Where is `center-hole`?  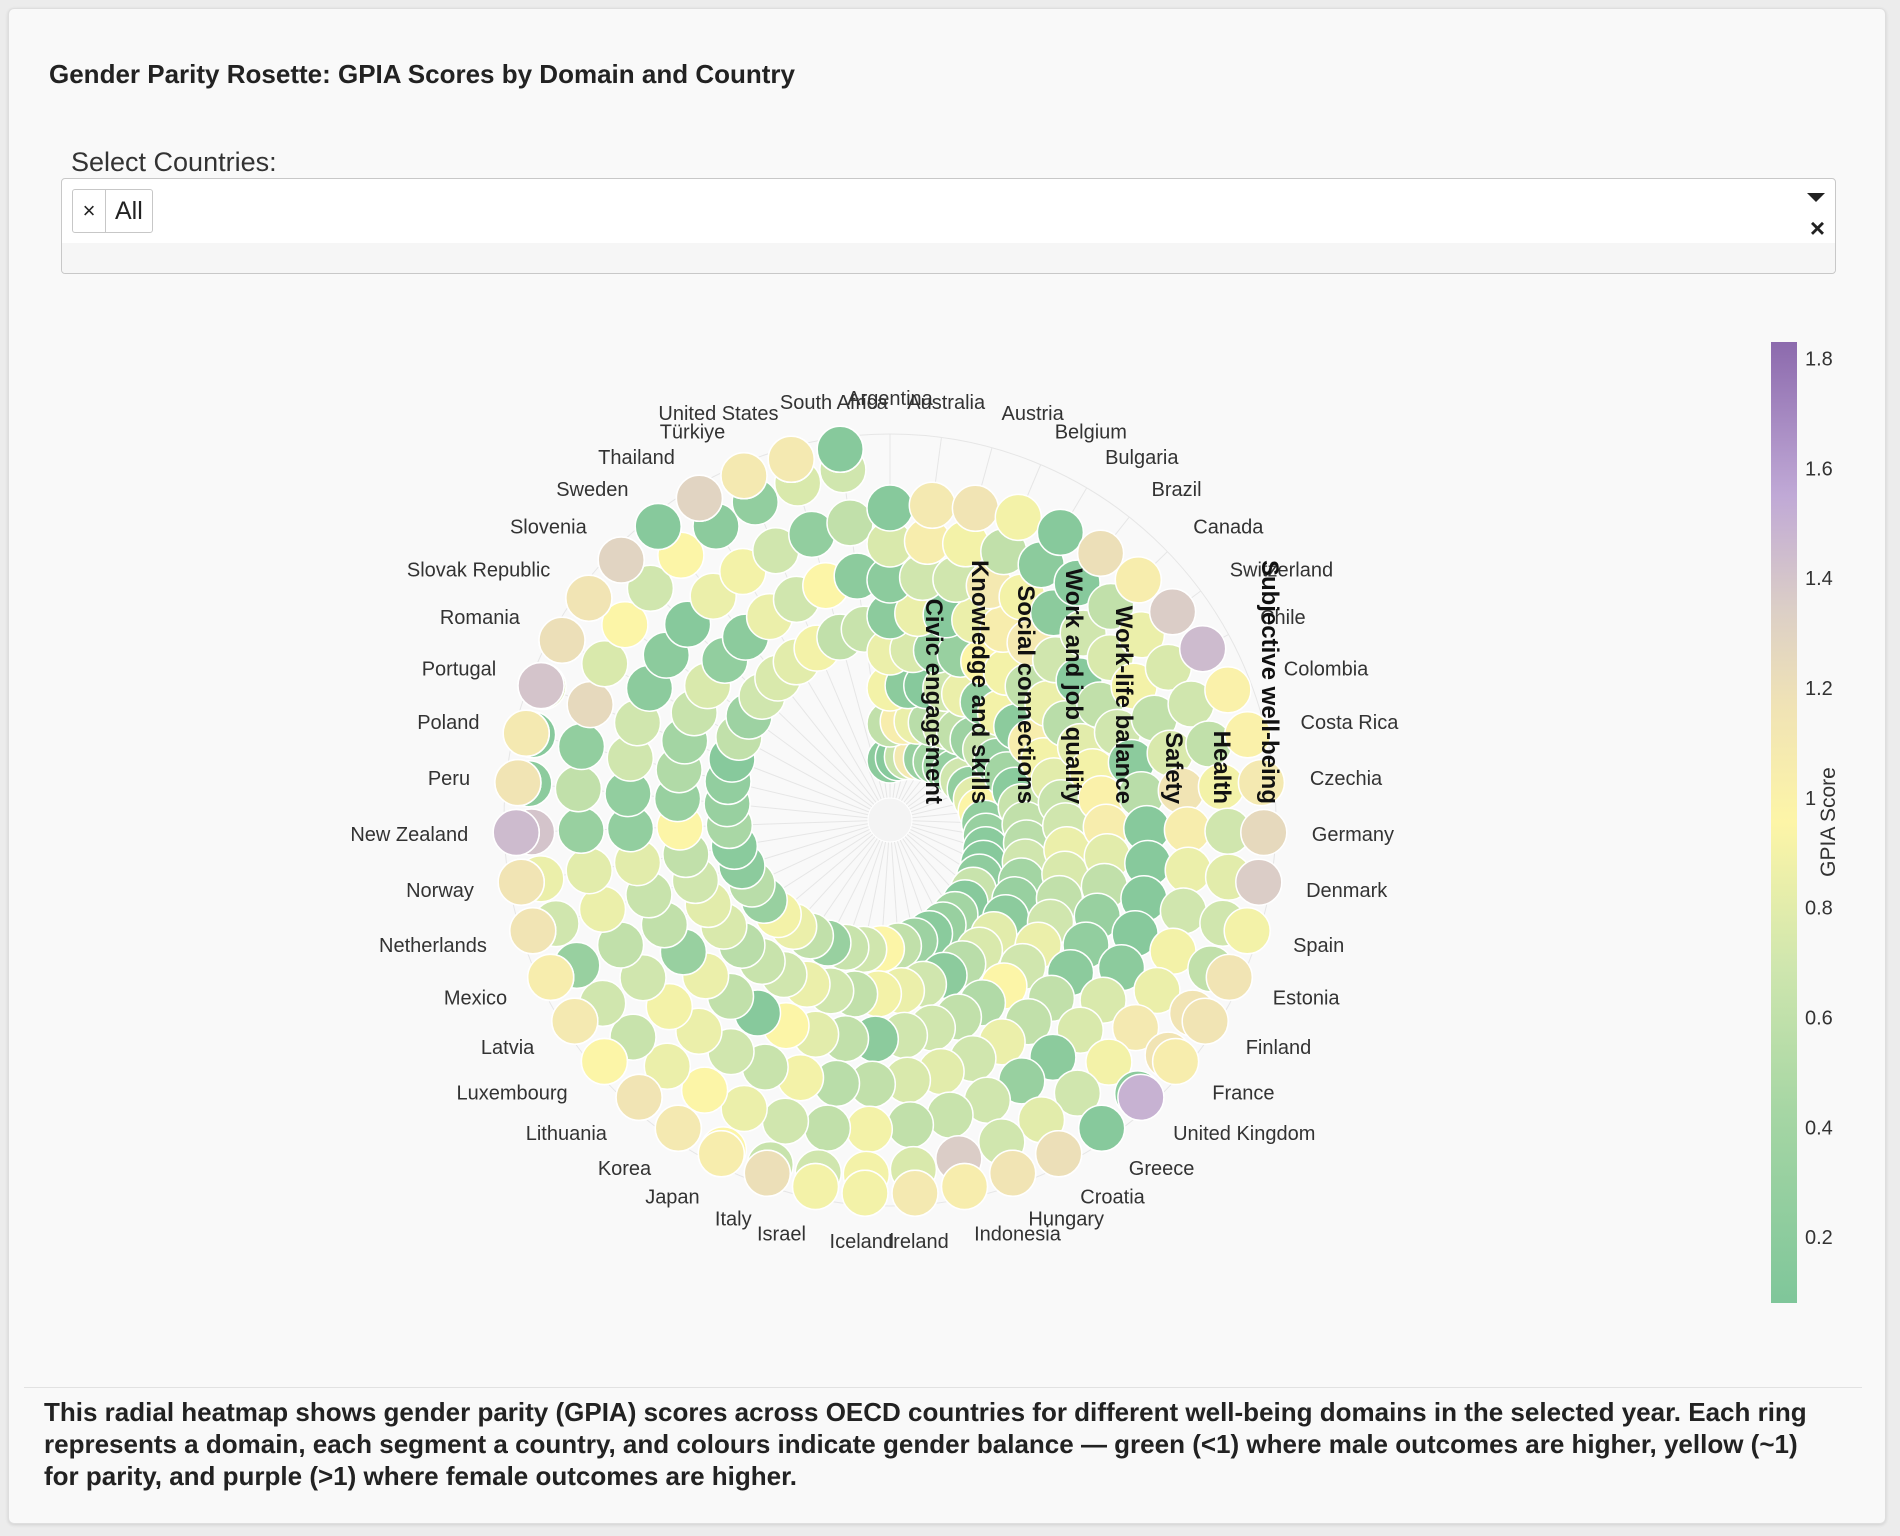
center-hole is located at coordinates (890, 820).